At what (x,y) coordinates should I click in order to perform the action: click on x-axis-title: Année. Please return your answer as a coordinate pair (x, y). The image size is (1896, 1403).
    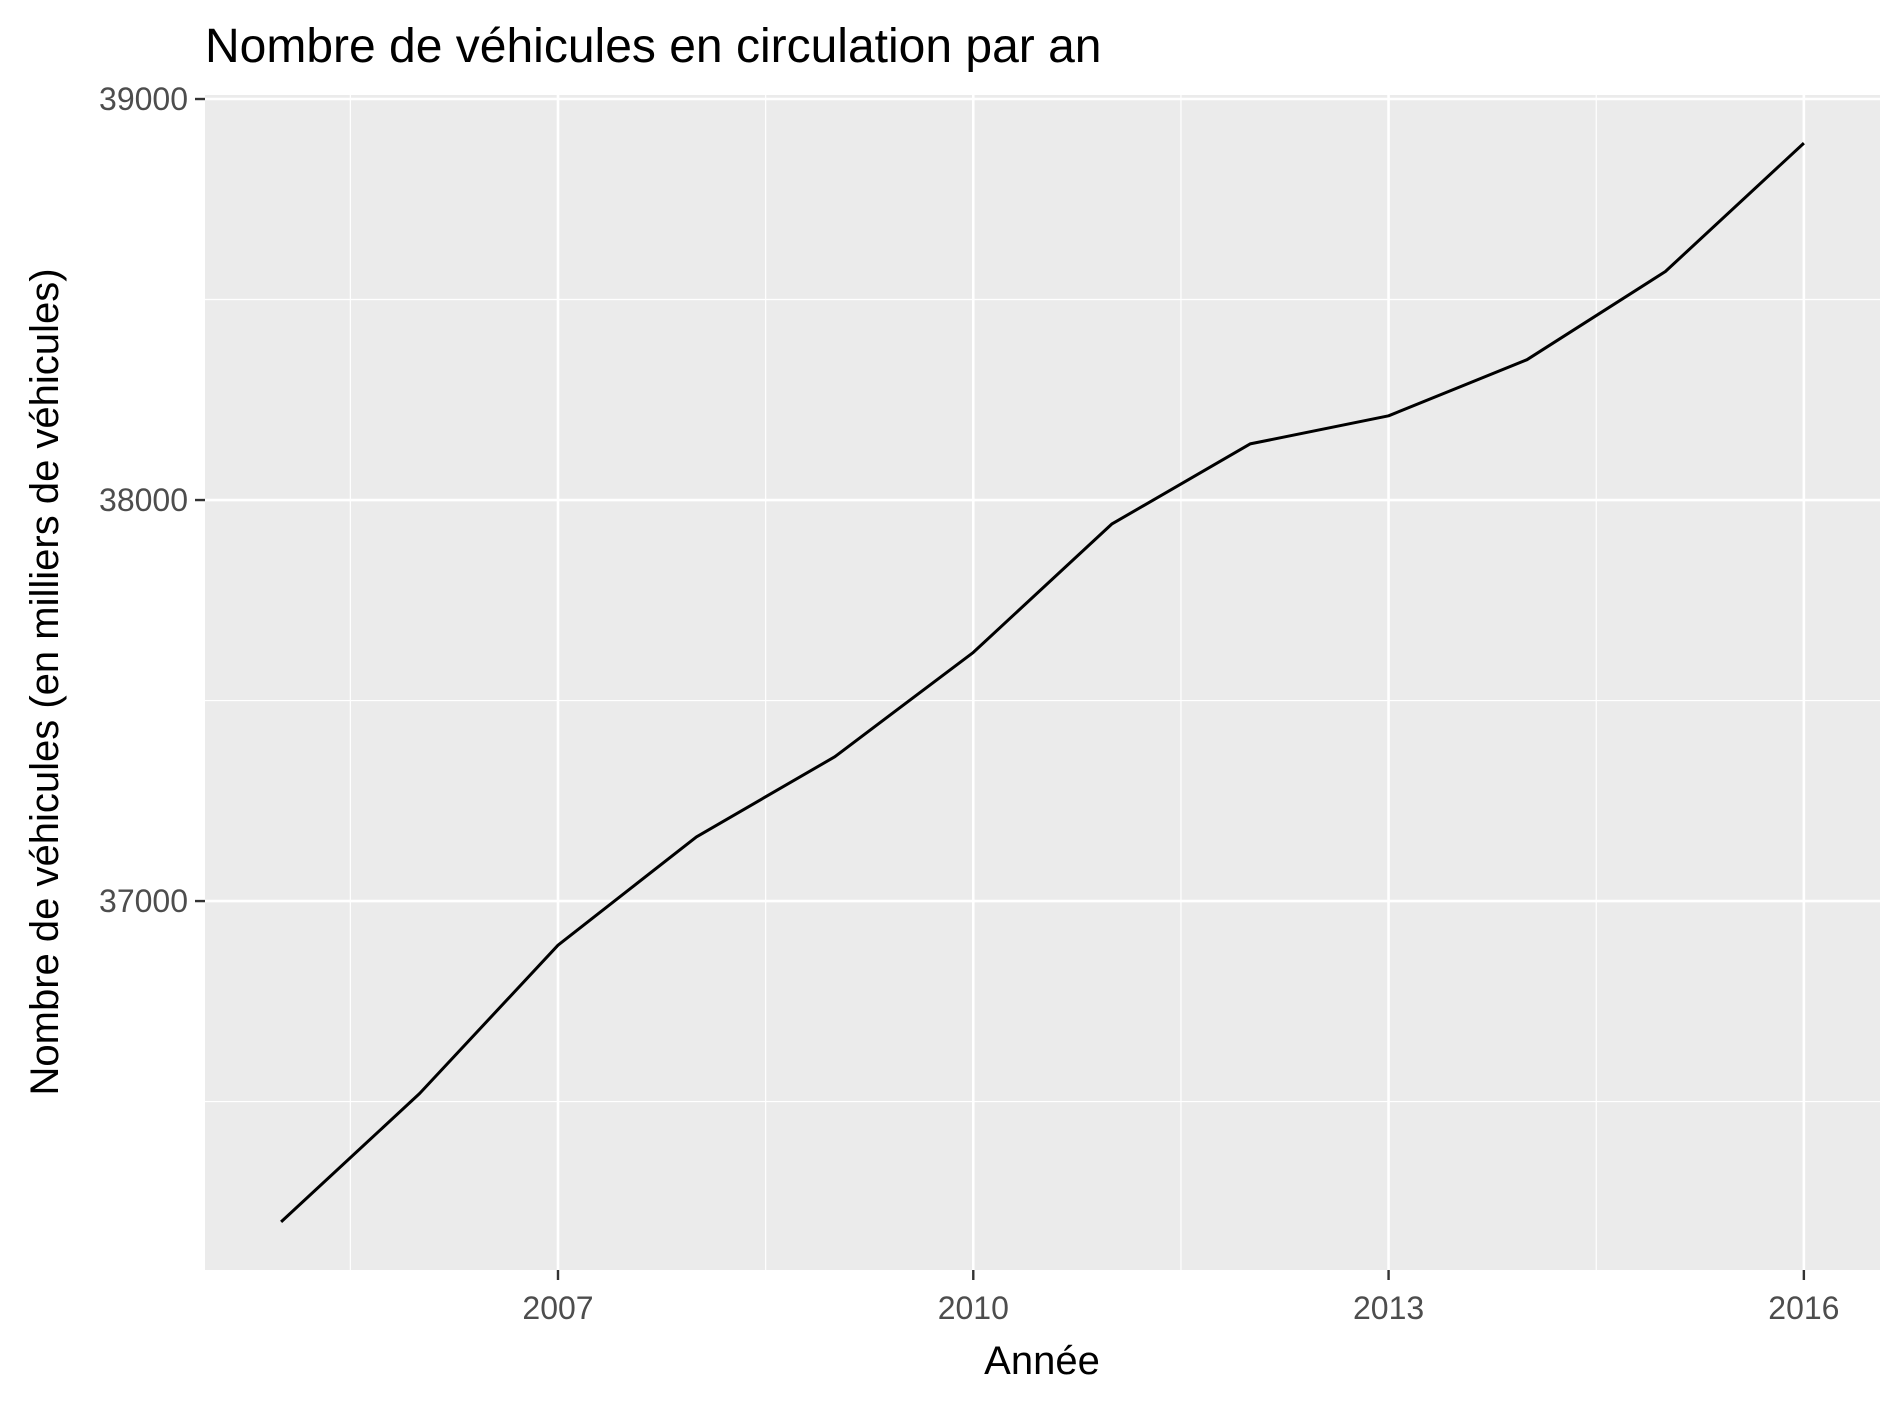
    Looking at the image, I should click on (1042, 1361).